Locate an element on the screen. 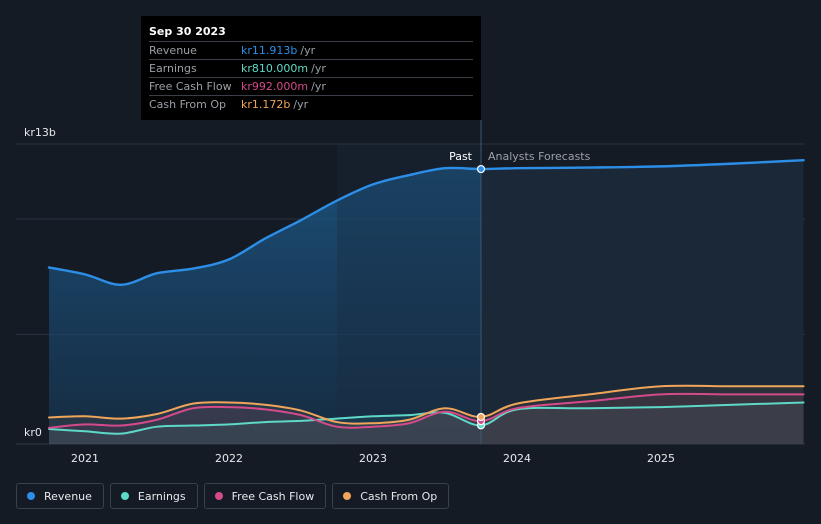  series-line-earnings is located at coordinates (426, 418).